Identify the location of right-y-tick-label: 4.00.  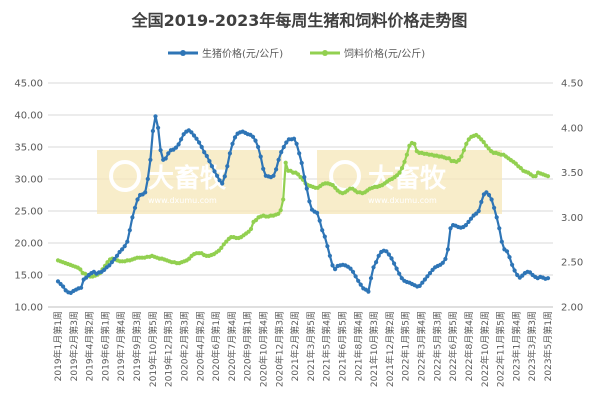
(572, 128).